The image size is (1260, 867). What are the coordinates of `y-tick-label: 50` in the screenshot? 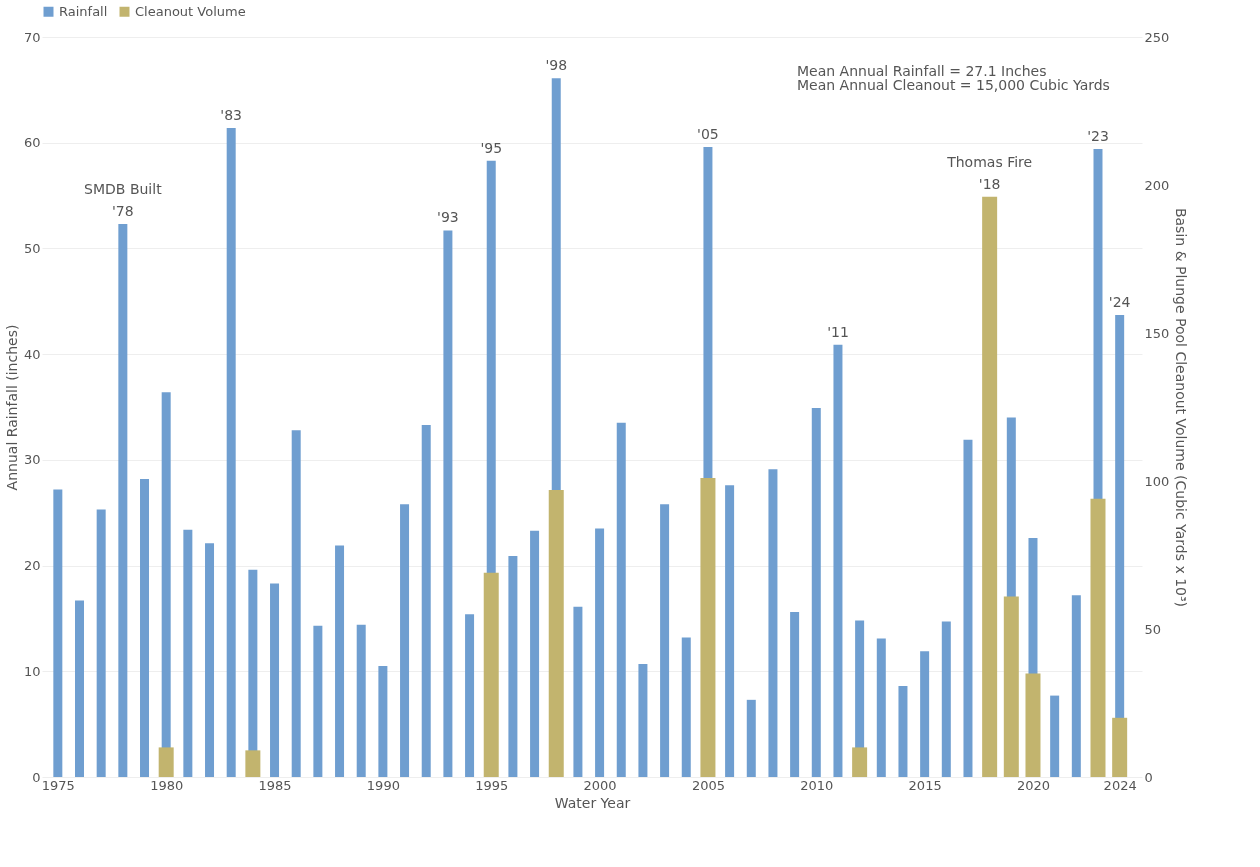 It's located at (32, 248).